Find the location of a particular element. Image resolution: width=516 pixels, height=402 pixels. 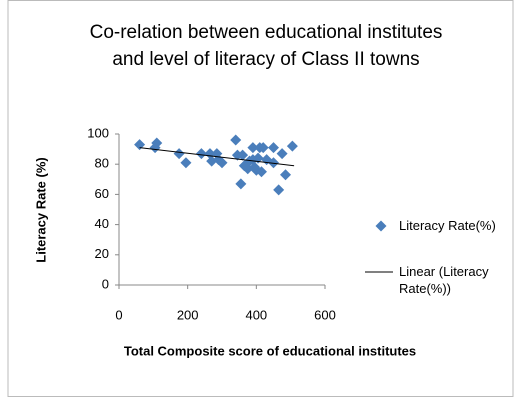

y-tick-label: 0 is located at coordinates (105, 283).